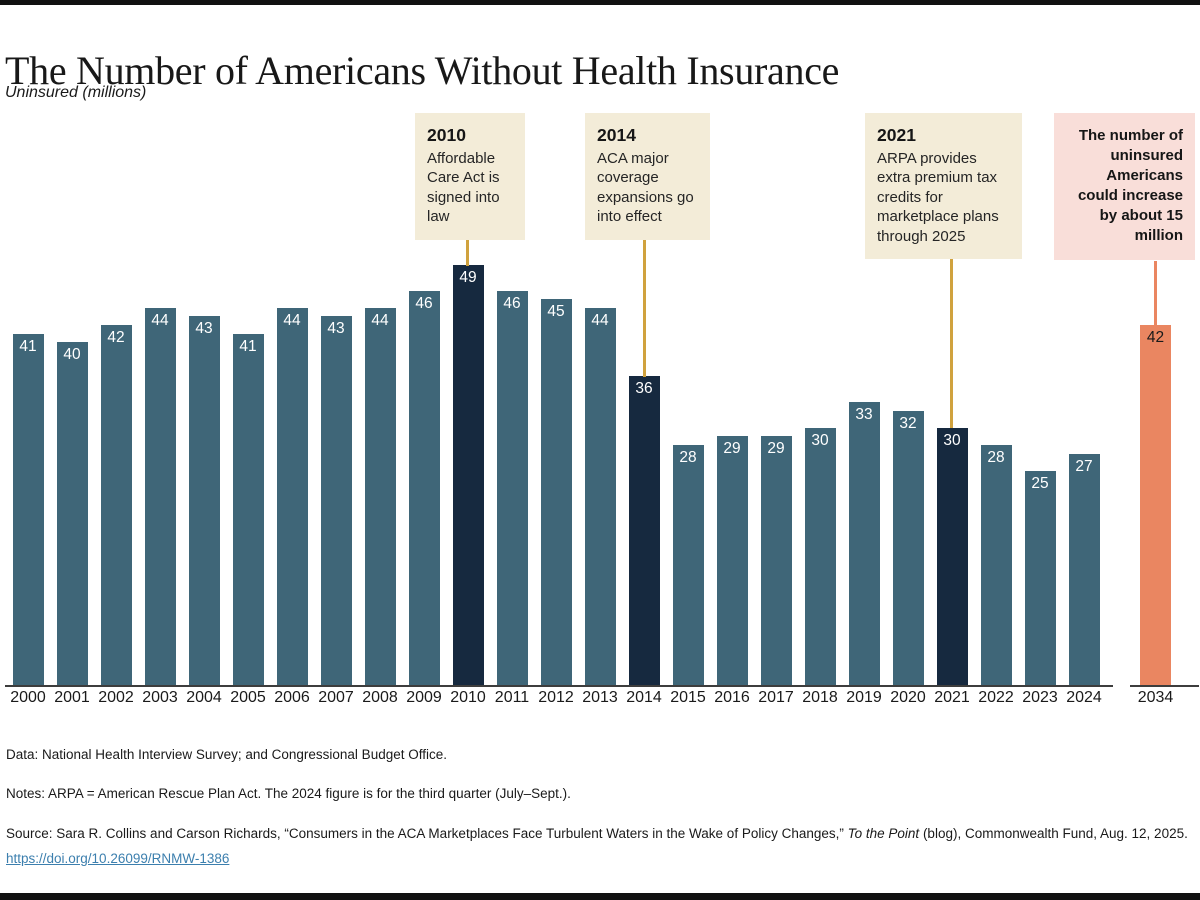 The image size is (1200, 900). What do you see at coordinates (864, 415) in the screenshot?
I see `bar-value-label: 33` at bounding box center [864, 415].